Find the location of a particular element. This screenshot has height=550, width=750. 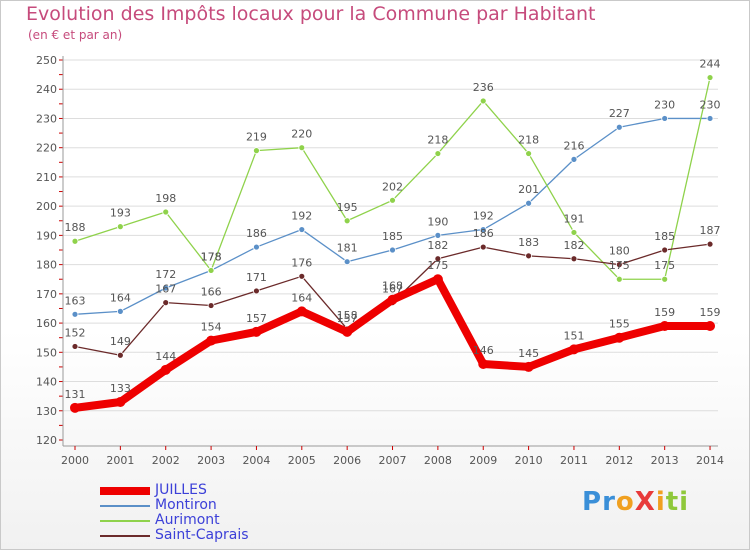

data-label: 175 is located at coordinates (619, 265).